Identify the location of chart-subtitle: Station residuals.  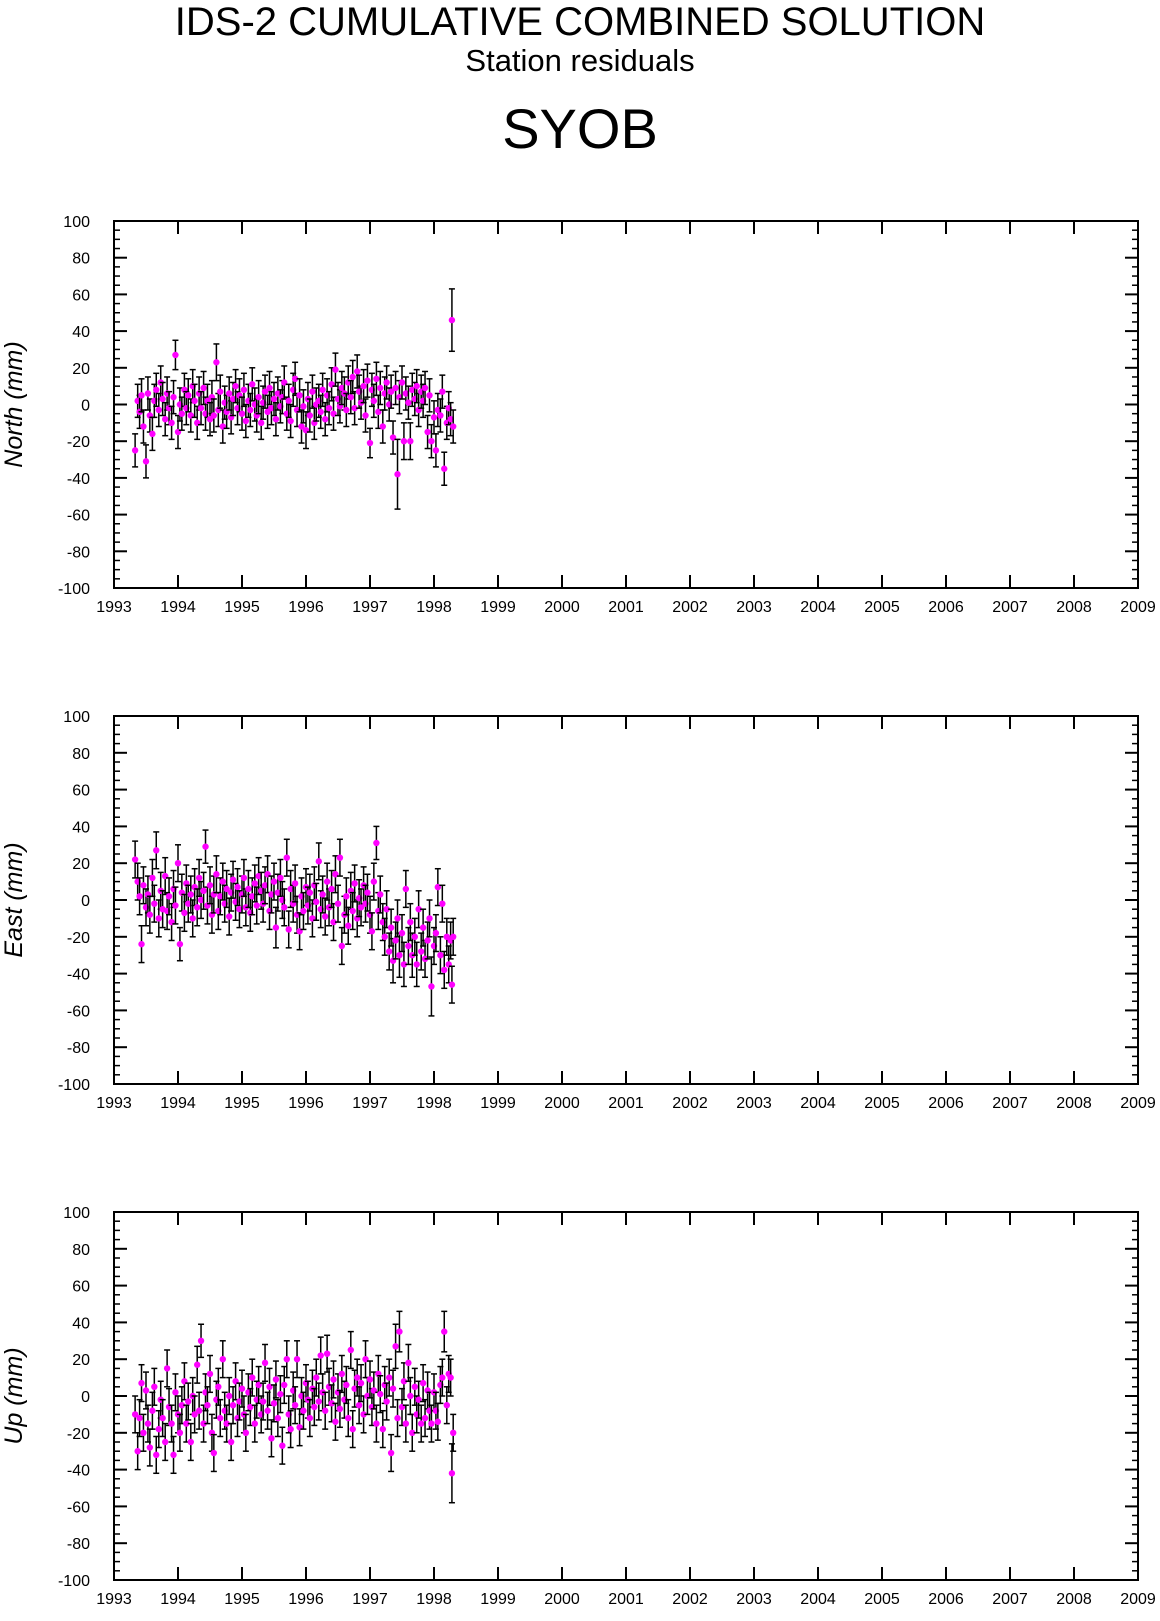
(580, 60).